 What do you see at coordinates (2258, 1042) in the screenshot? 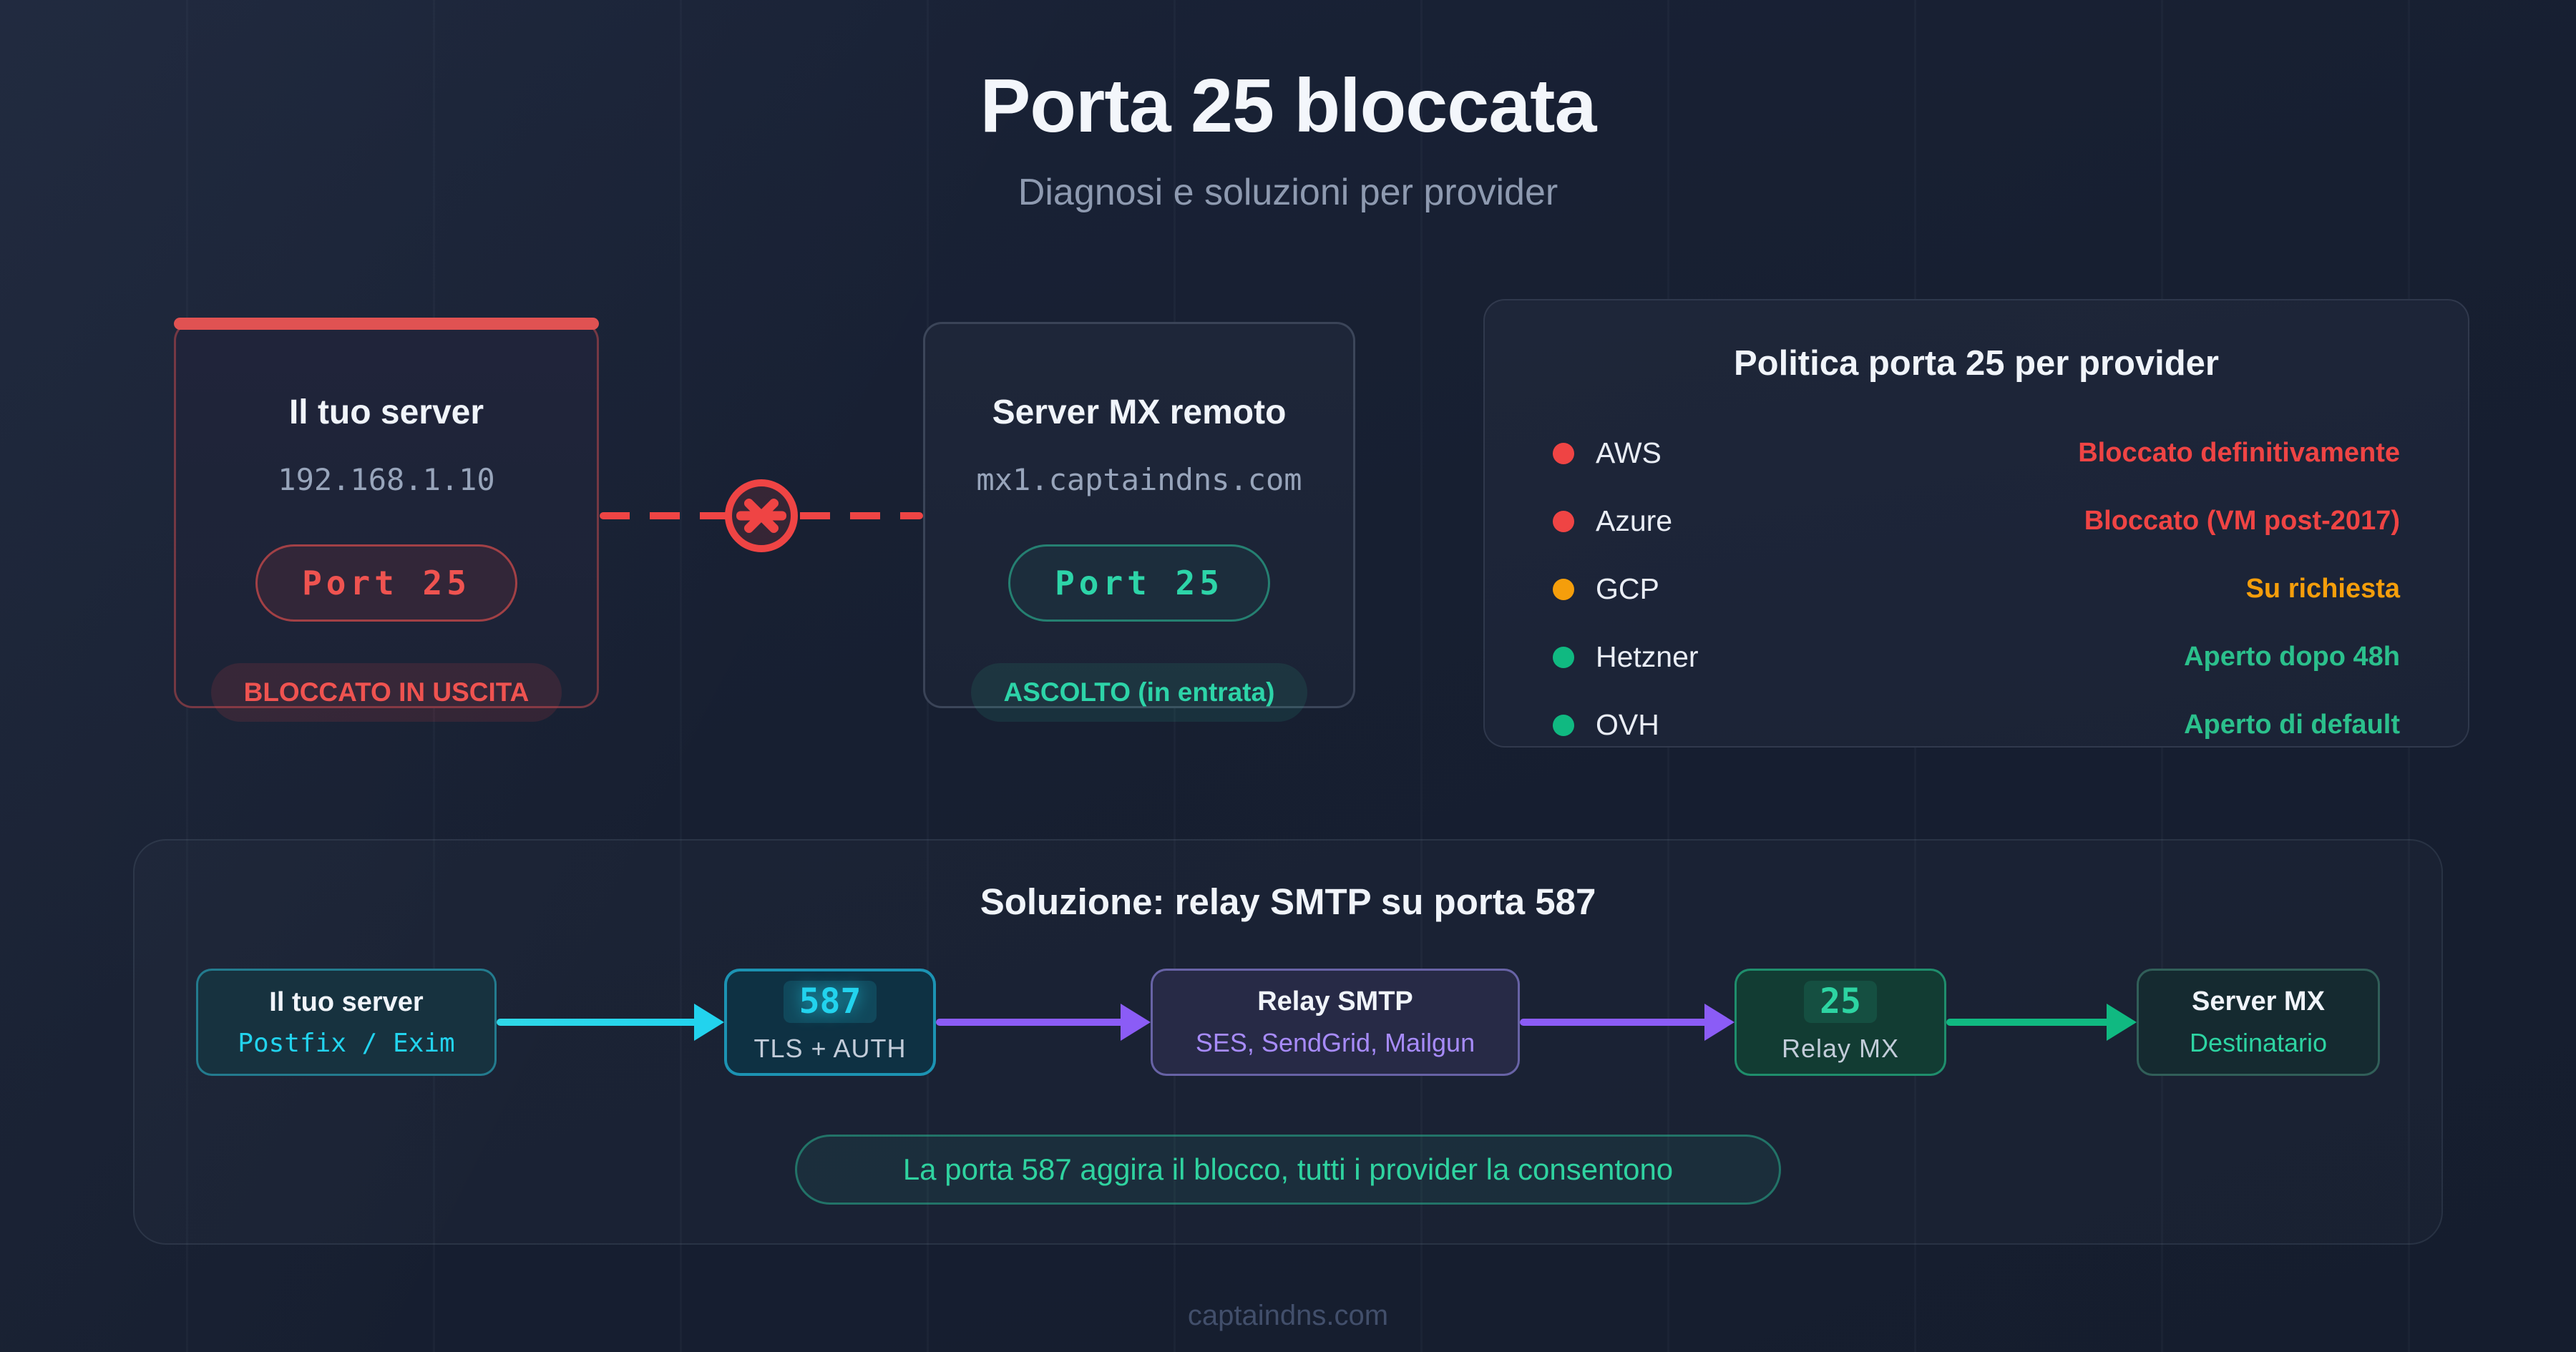
I see `step-subtitle: Destinatario` at bounding box center [2258, 1042].